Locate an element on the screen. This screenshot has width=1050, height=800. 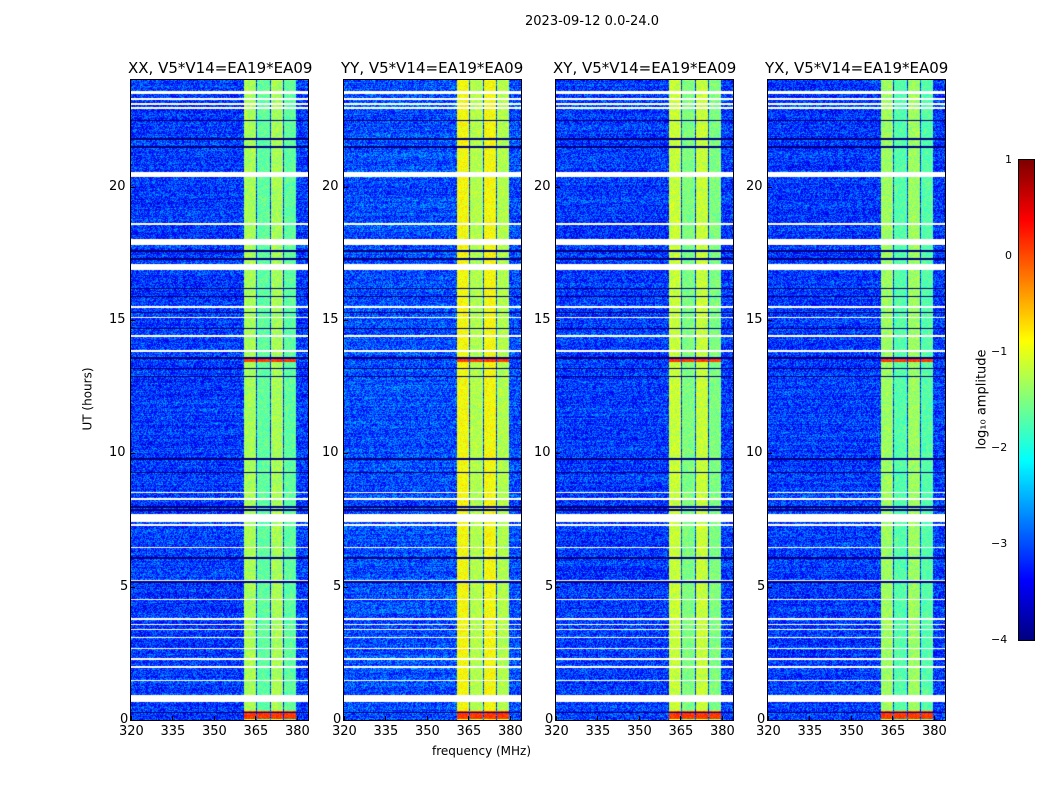
colorbar-tick-label: −2 is located at coordinates (999, 447).